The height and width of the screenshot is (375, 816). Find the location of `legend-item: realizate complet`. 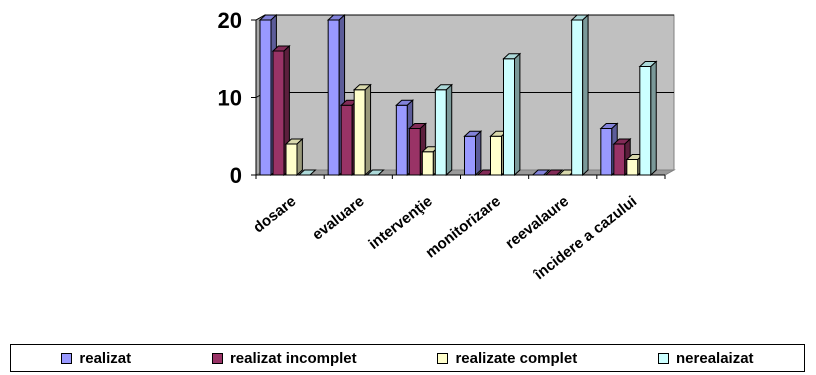

legend-item: realizate complet is located at coordinates (507, 358).